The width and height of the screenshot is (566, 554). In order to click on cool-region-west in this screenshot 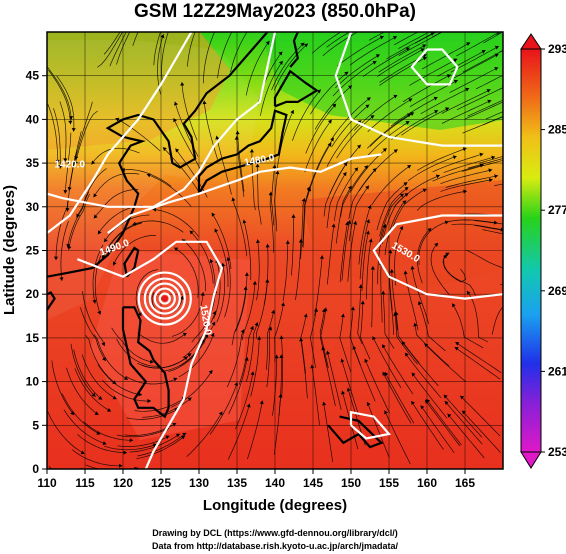, I will do `click(138, 91)`.